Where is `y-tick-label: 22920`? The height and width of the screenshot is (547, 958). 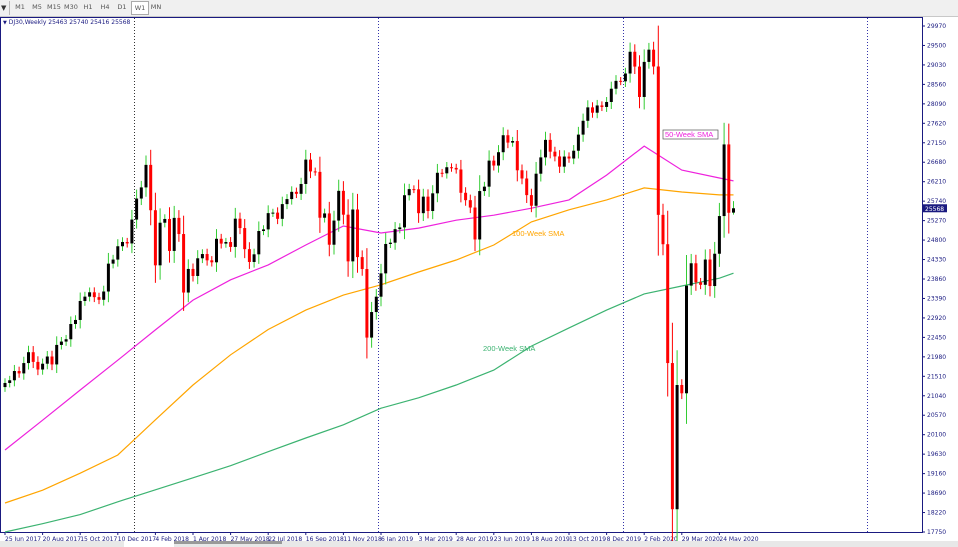 y-tick-label: 22920 is located at coordinates (936, 318).